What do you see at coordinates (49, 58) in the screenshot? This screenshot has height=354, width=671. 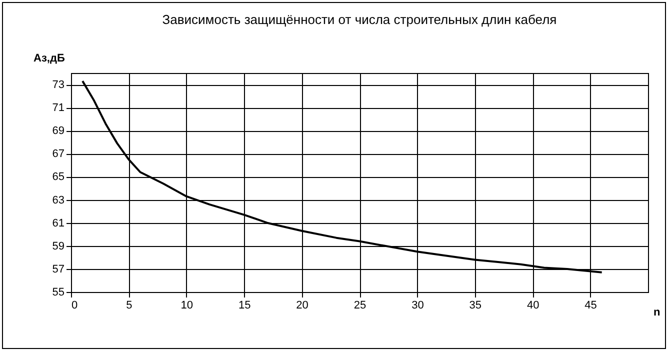 I see `y-axis-title: Аз,дБ` at bounding box center [49, 58].